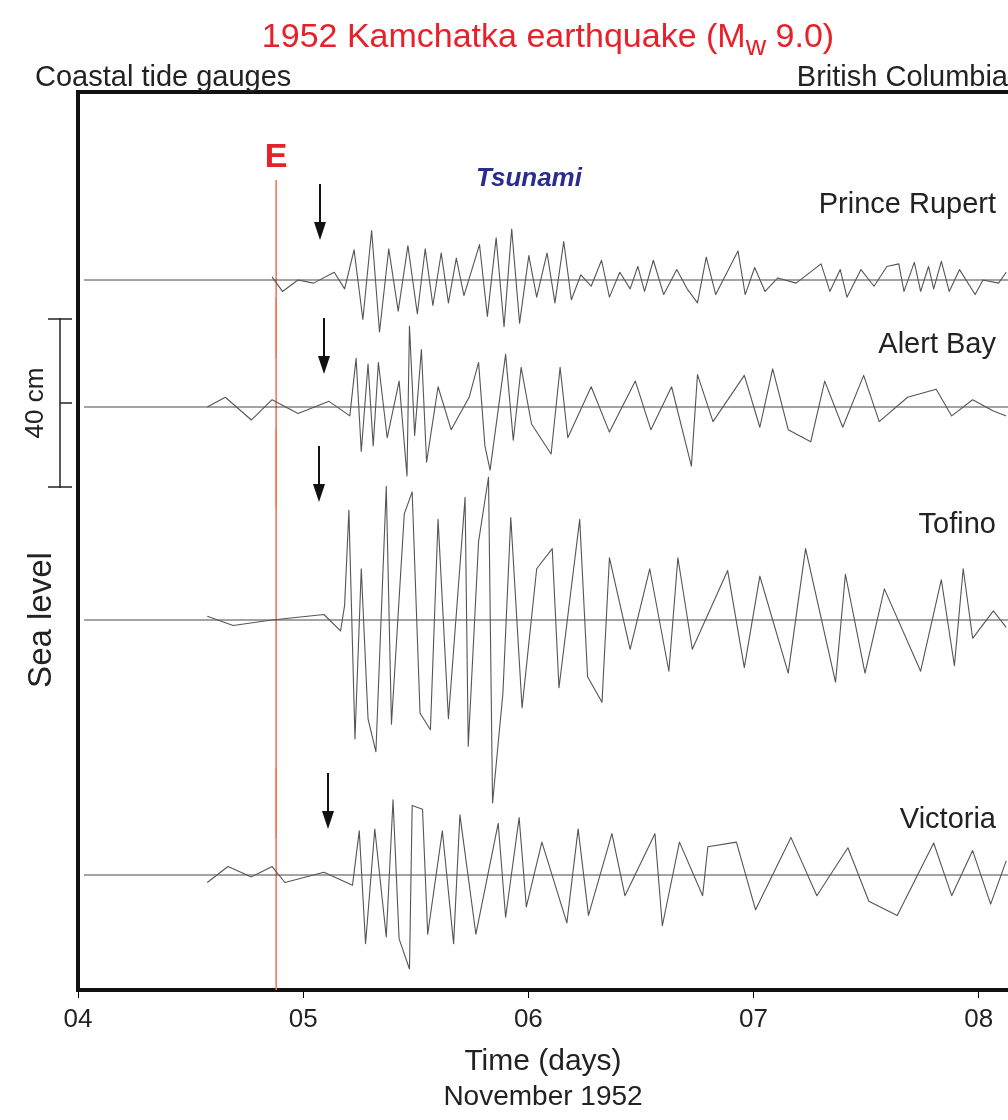 The height and width of the screenshot is (1120, 1008). What do you see at coordinates (754, 1017) in the screenshot?
I see `x-tick-label: 07` at bounding box center [754, 1017].